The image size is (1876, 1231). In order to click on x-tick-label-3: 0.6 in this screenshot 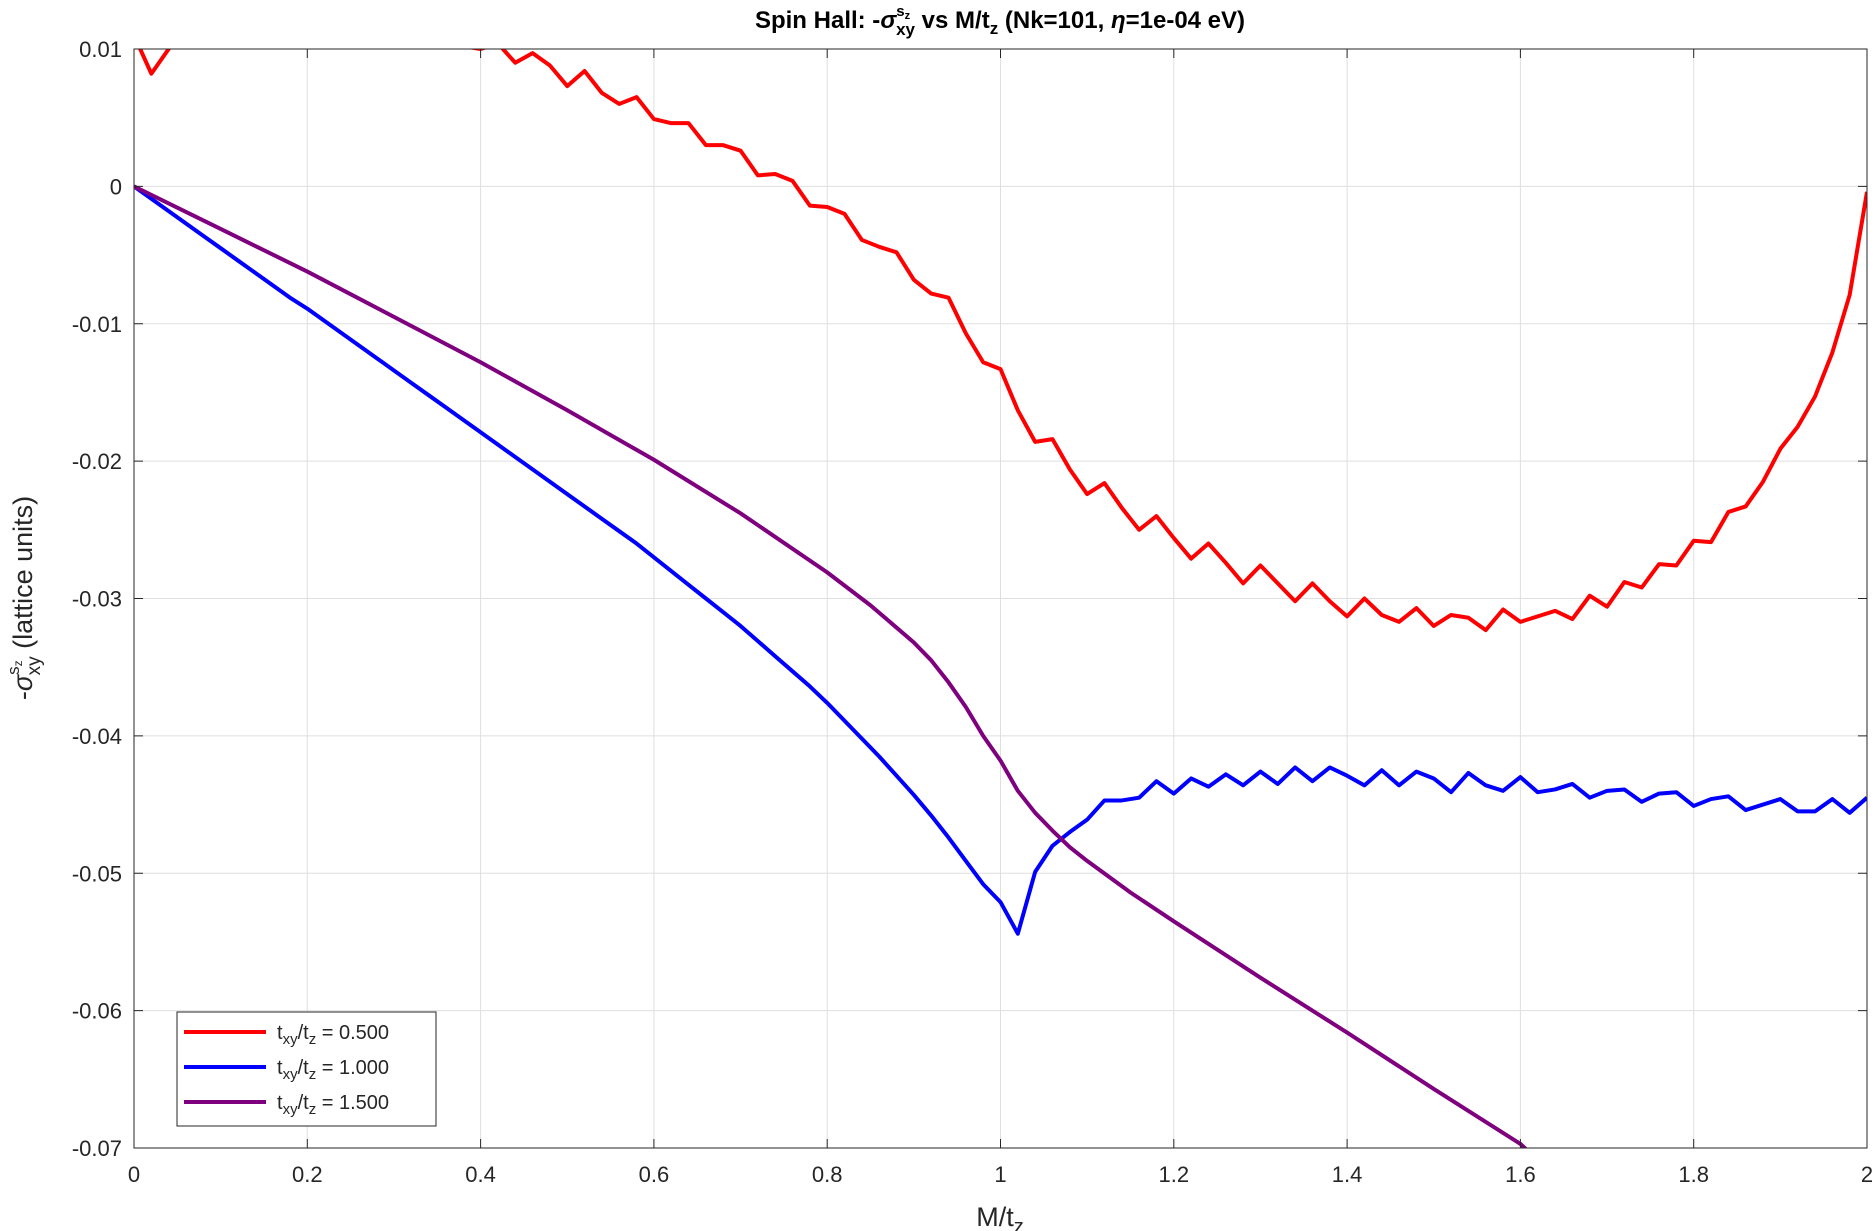, I will do `click(654, 1174)`.